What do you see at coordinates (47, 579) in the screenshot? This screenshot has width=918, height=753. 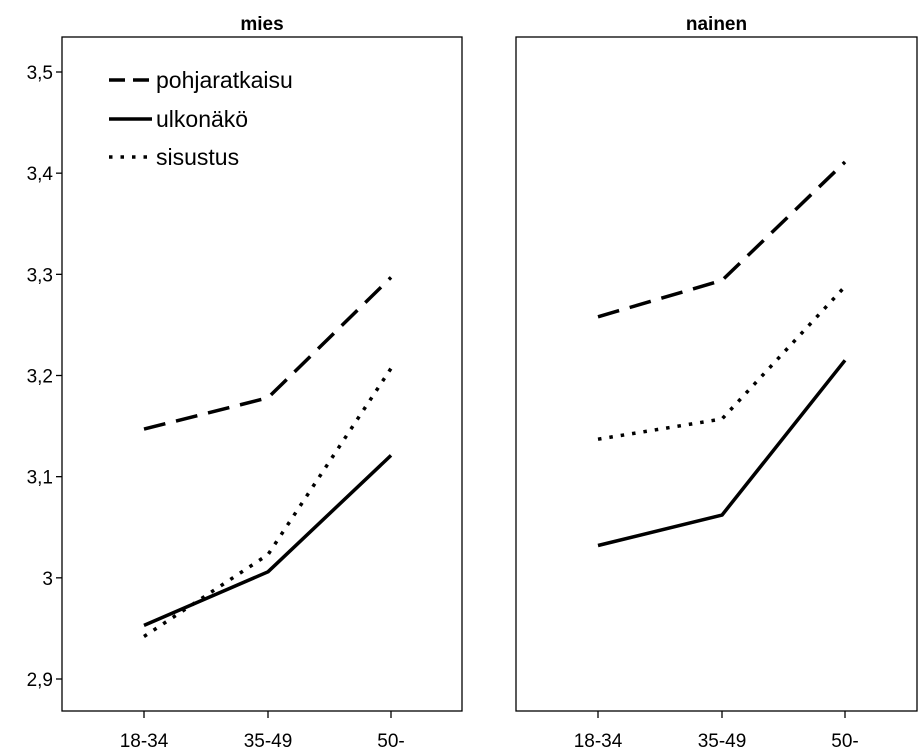 I see `y-tick-label: 3` at bounding box center [47, 579].